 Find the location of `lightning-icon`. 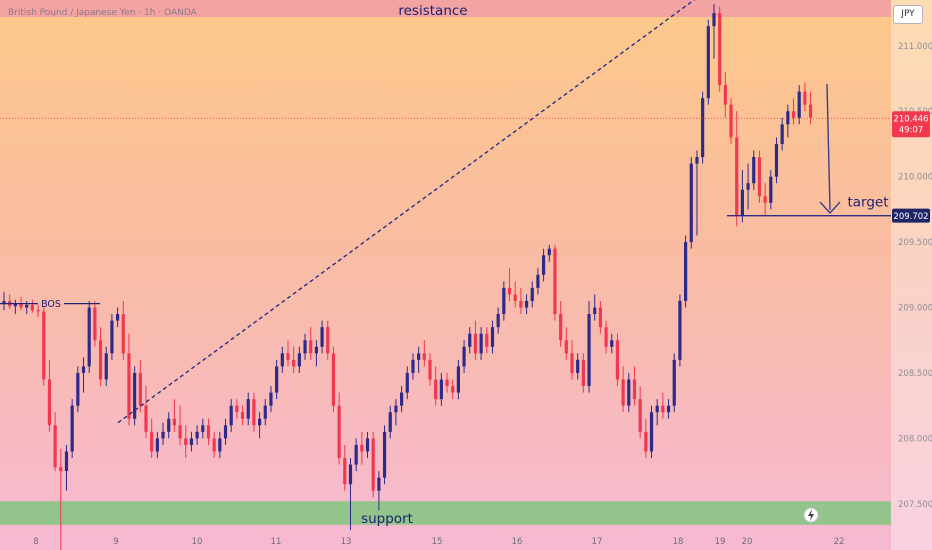

lightning-icon is located at coordinates (811, 515).